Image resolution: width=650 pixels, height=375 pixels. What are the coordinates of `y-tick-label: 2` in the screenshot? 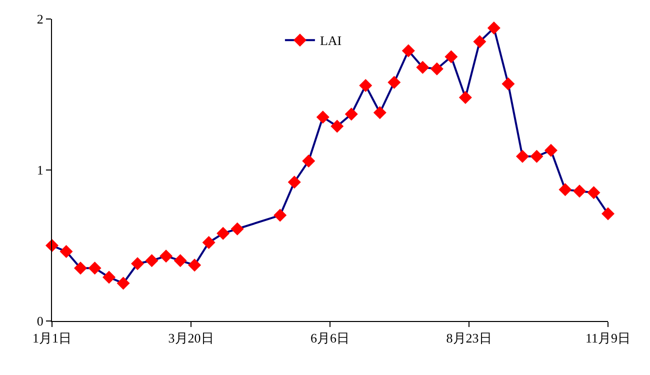 It's located at (40, 19).